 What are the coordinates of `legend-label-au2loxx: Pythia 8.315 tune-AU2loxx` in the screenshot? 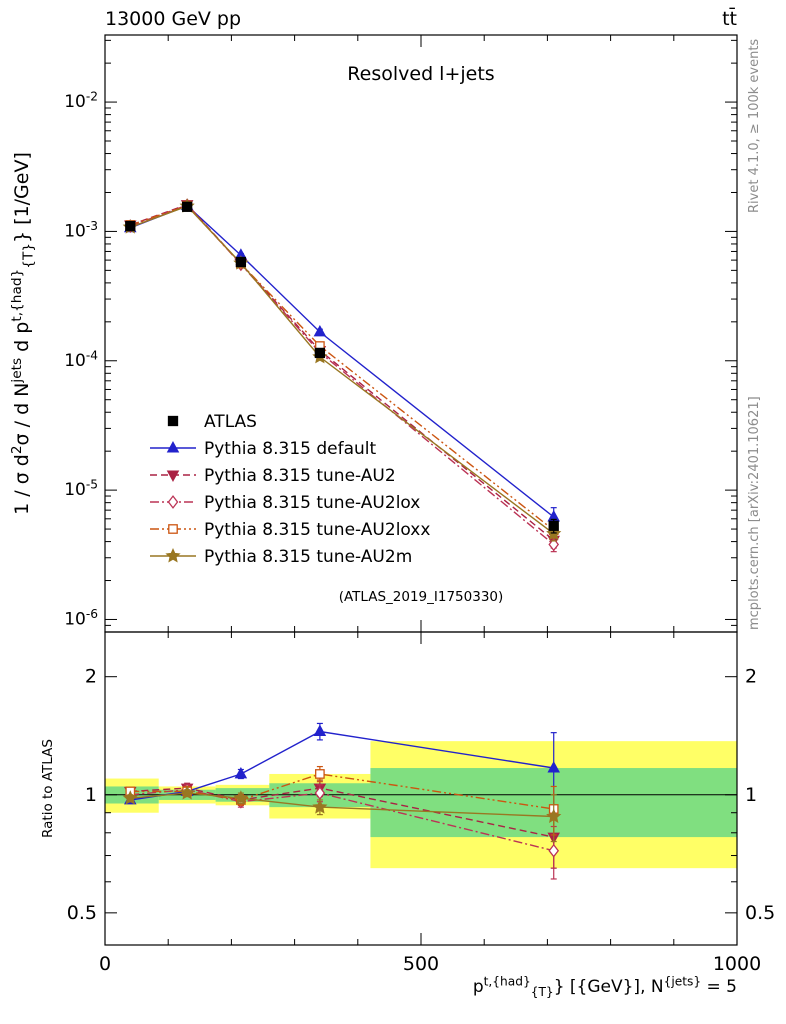 It's located at (317, 530).